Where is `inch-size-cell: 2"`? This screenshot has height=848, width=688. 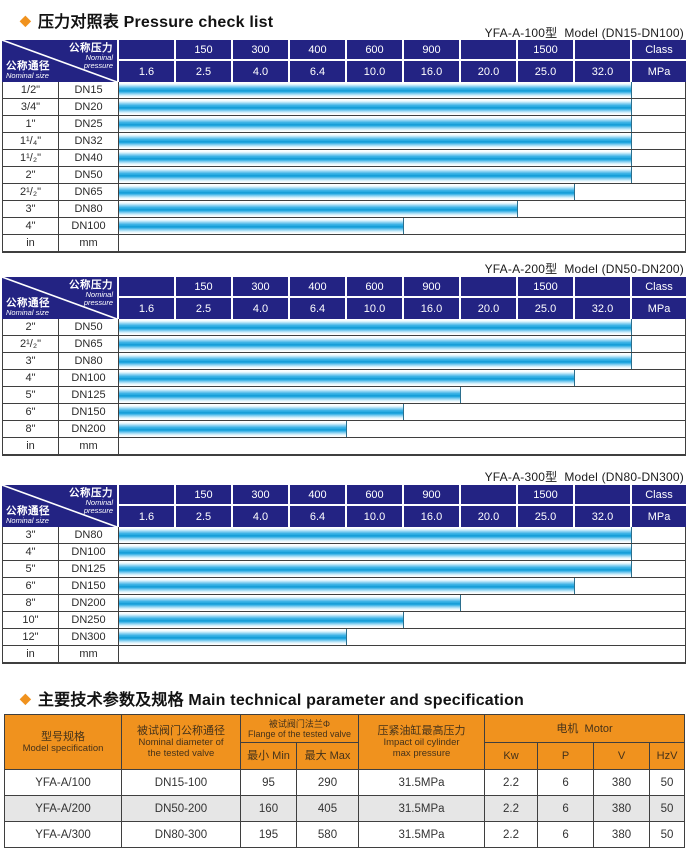
inch-size-cell: 2" is located at coordinates (31, 327).